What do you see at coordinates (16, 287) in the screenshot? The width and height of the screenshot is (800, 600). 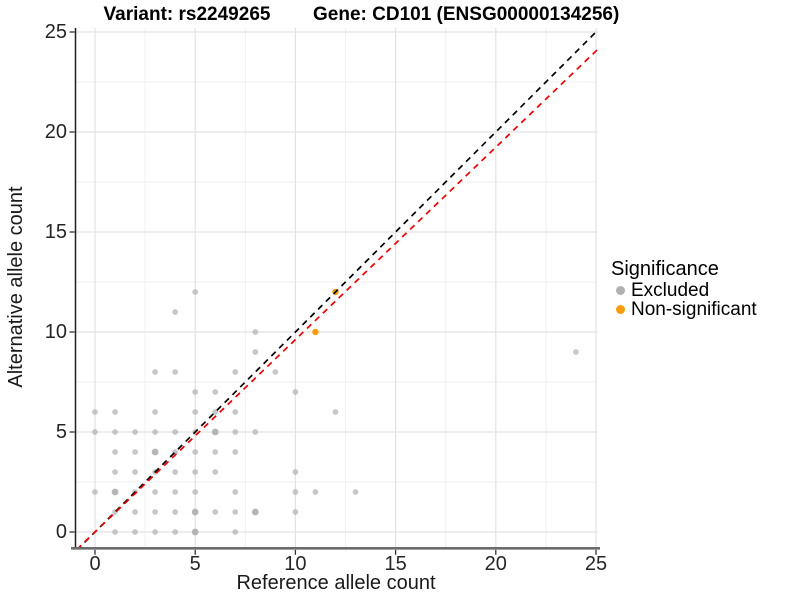 I see `y-axis-title: Alternative allele count` at bounding box center [16, 287].